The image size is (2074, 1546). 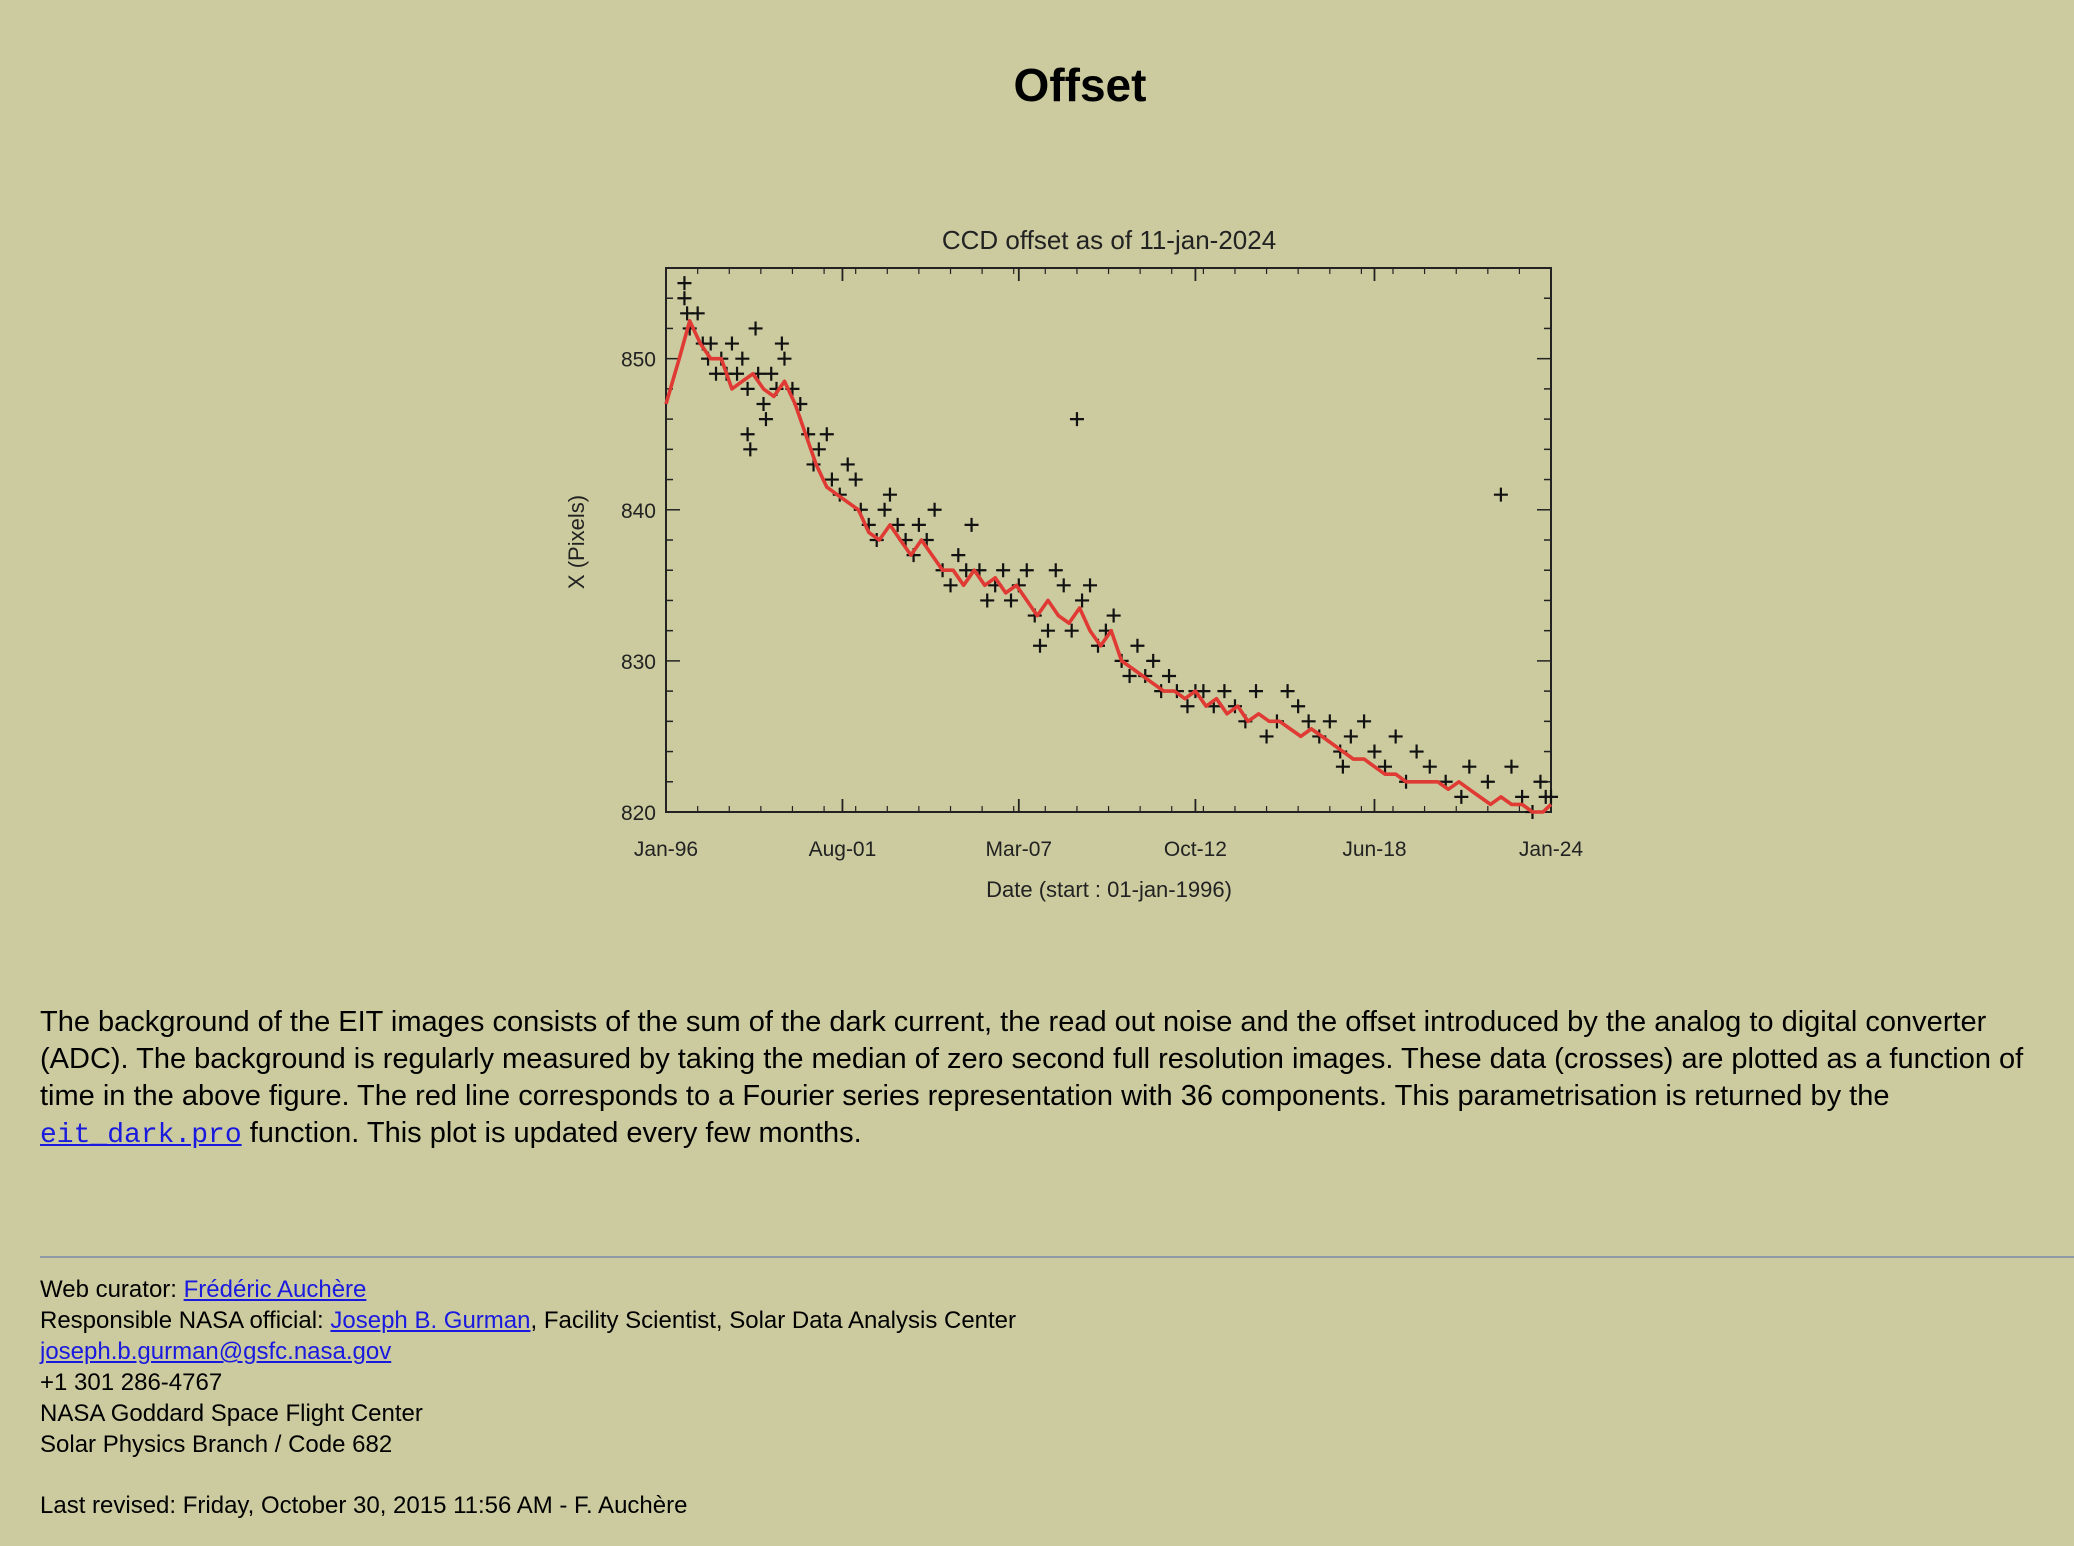 What do you see at coordinates (638, 662) in the screenshot?
I see `y-tick-label: 830` at bounding box center [638, 662].